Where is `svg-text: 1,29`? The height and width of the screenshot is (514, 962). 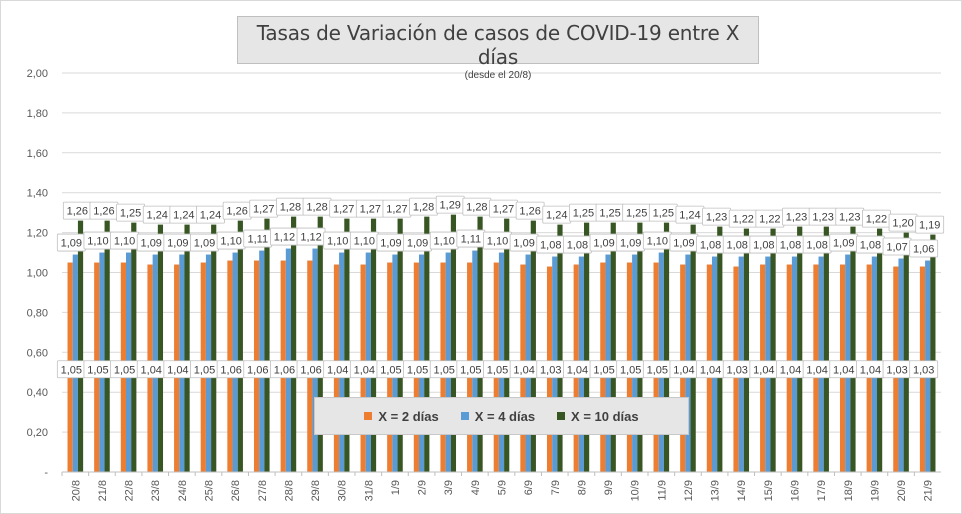 svg-text: 1,29 is located at coordinates (450, 206).